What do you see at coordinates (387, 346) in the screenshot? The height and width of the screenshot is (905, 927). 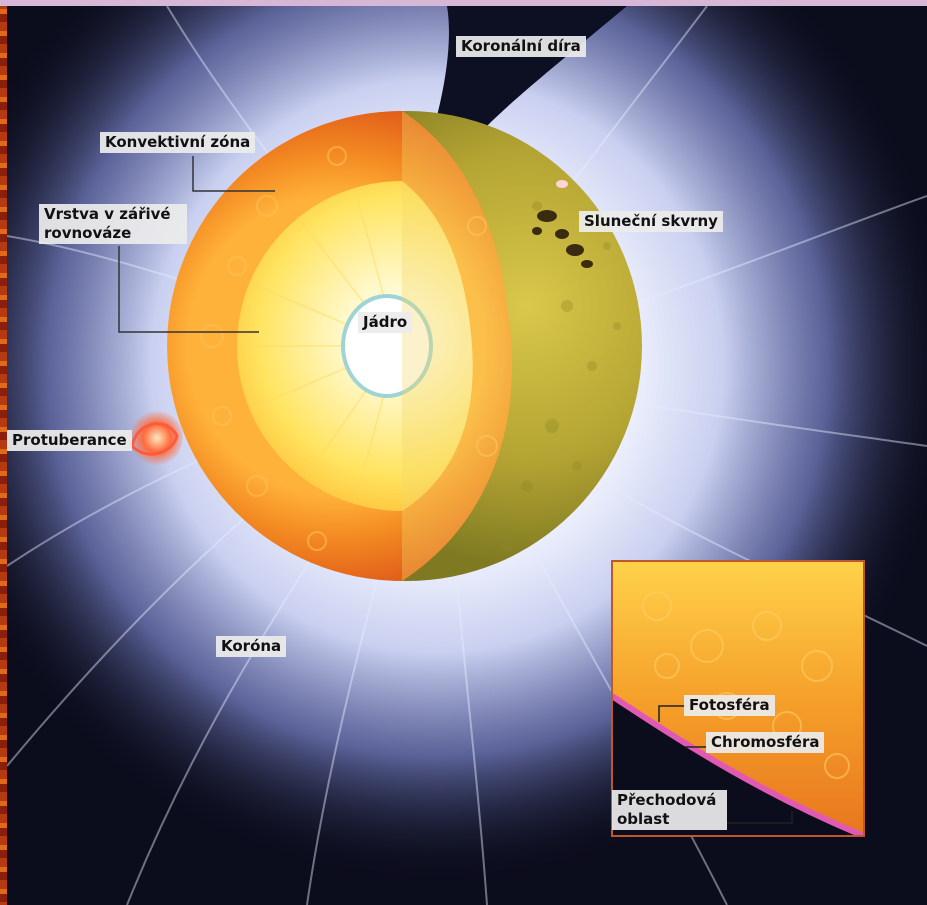 I see `core-ring` at bounding box center [387, 346].